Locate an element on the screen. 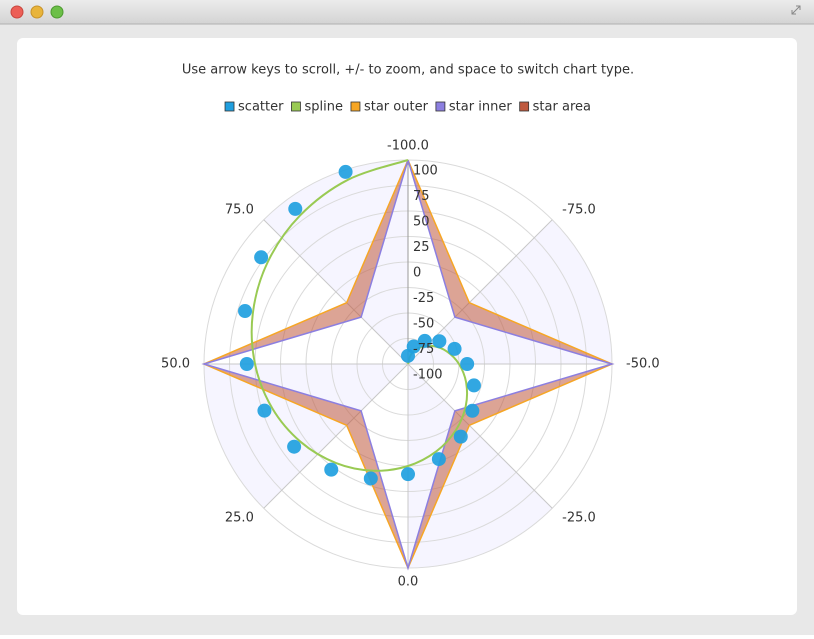  legend-item: star area is located at coordinates (555, 107).